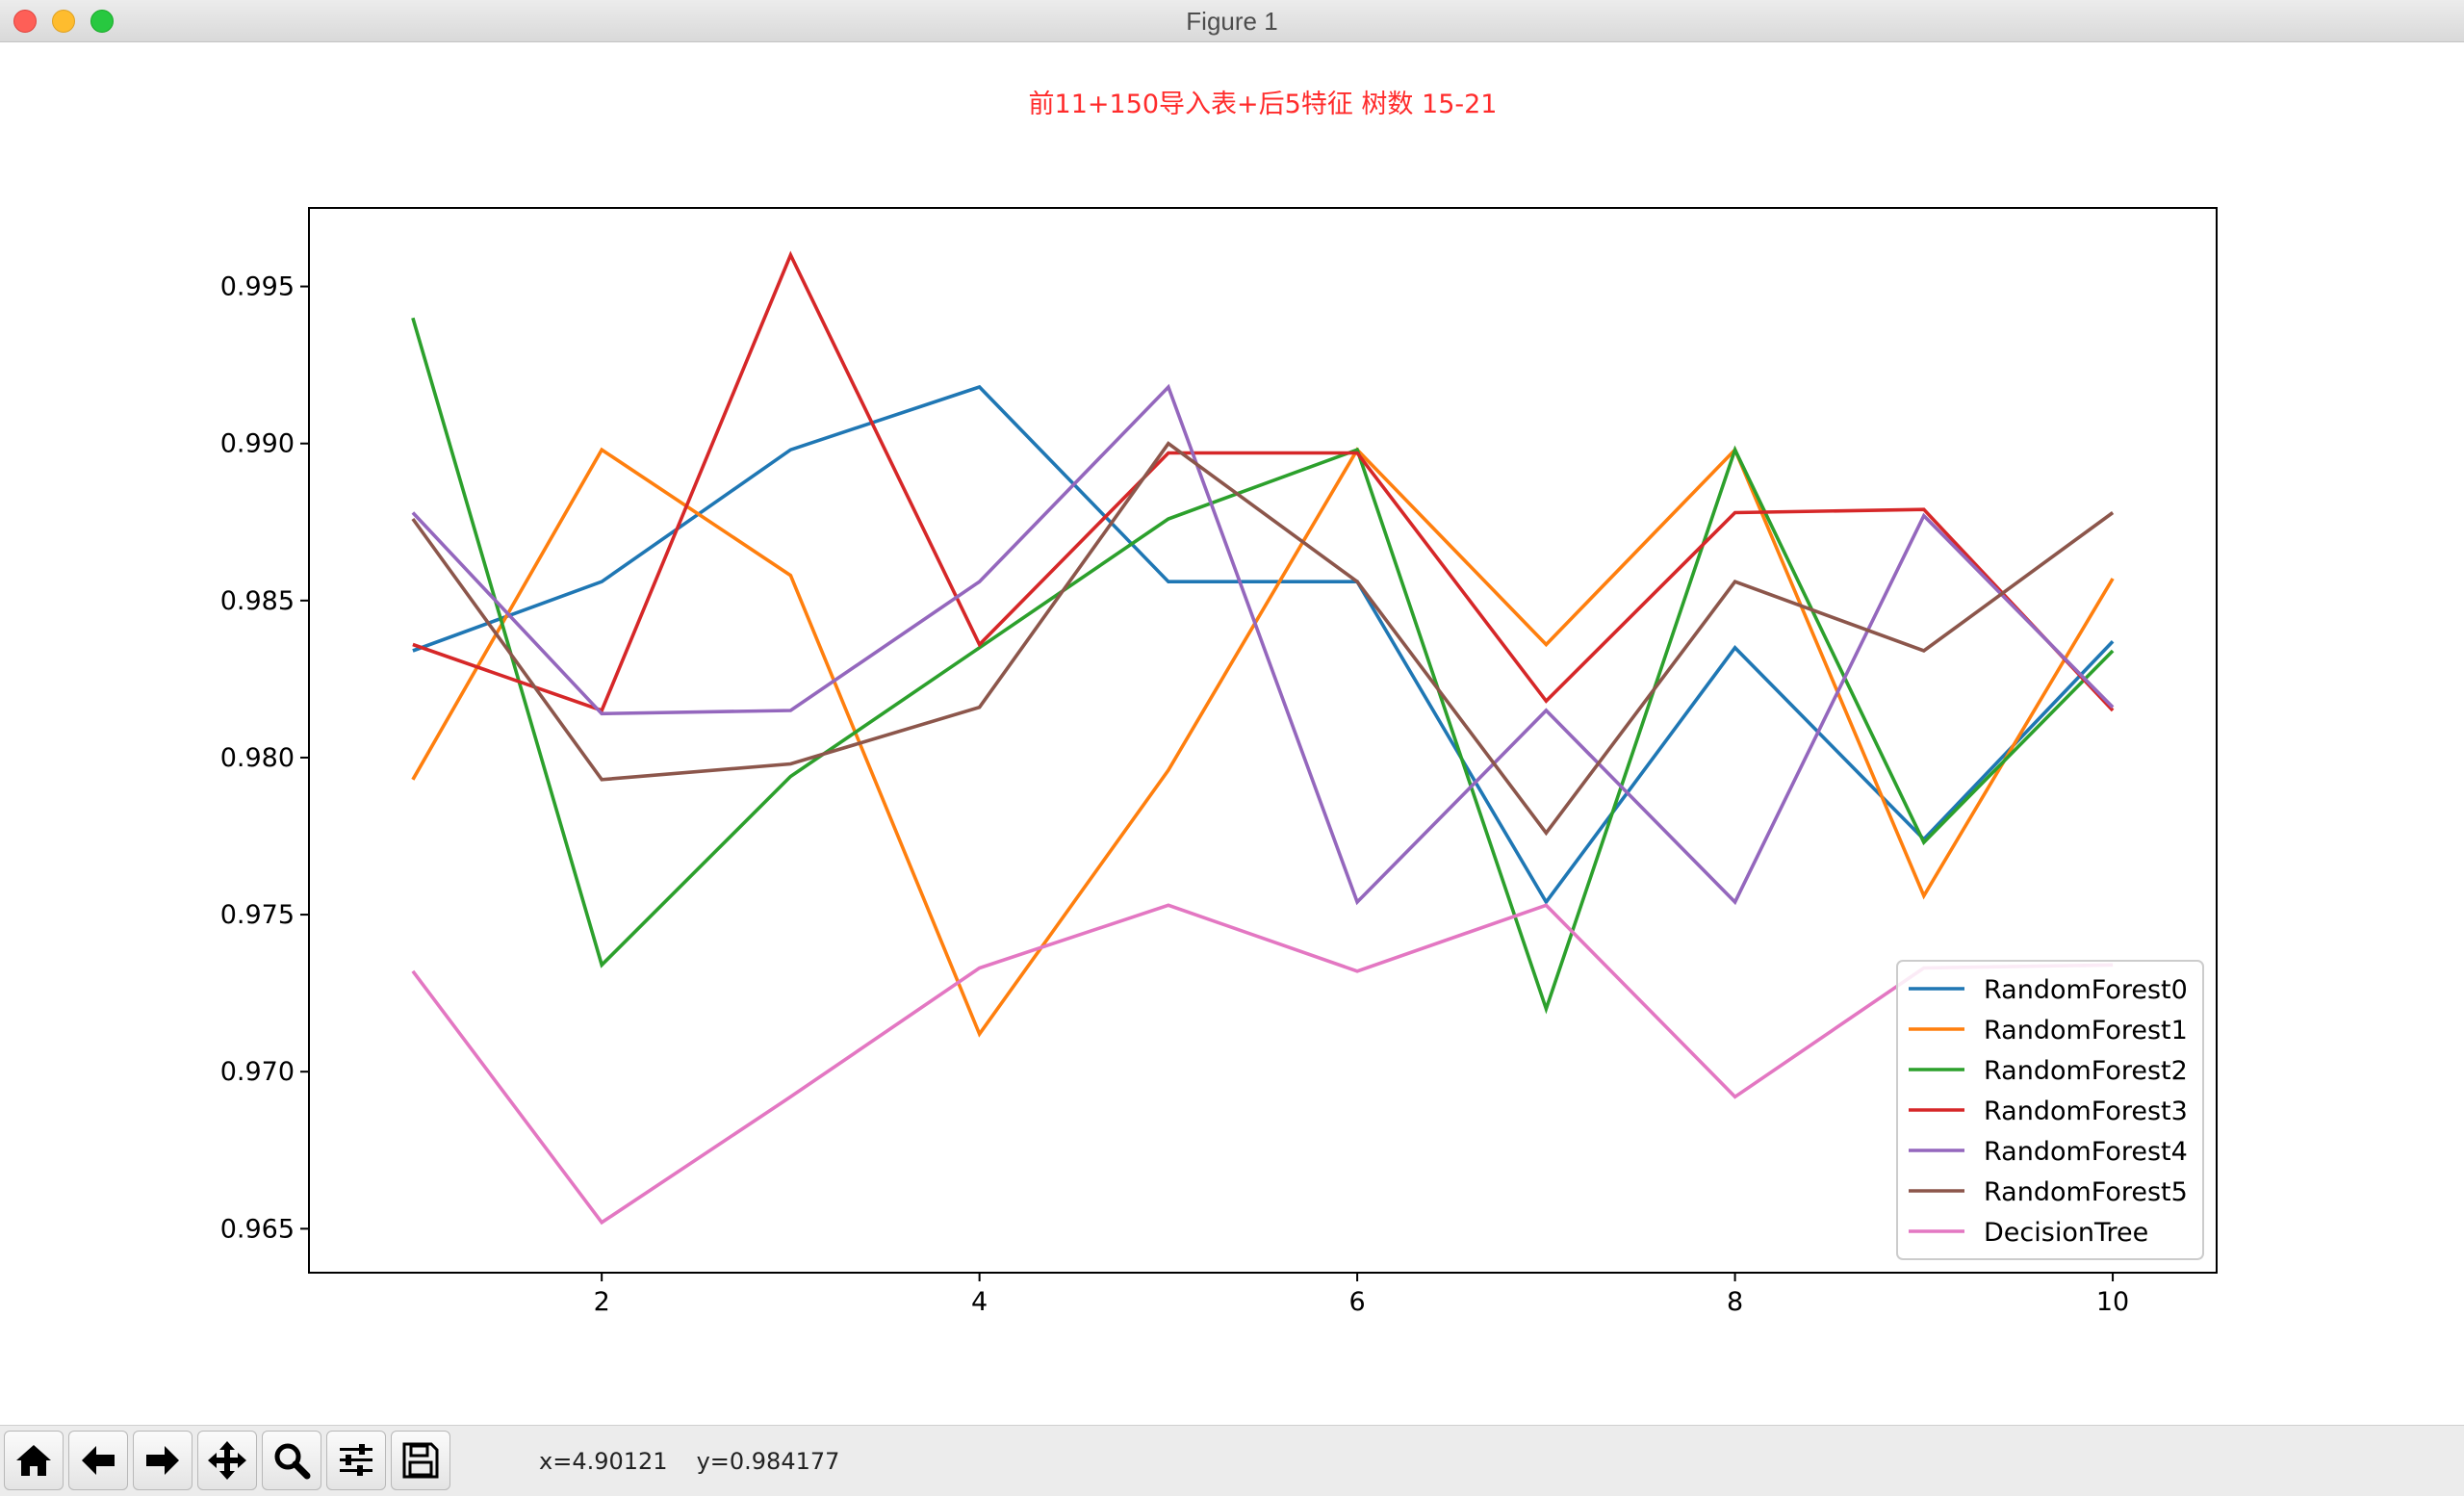  I want to click on legend-label: RandomForest4, so click(2086, 1152).